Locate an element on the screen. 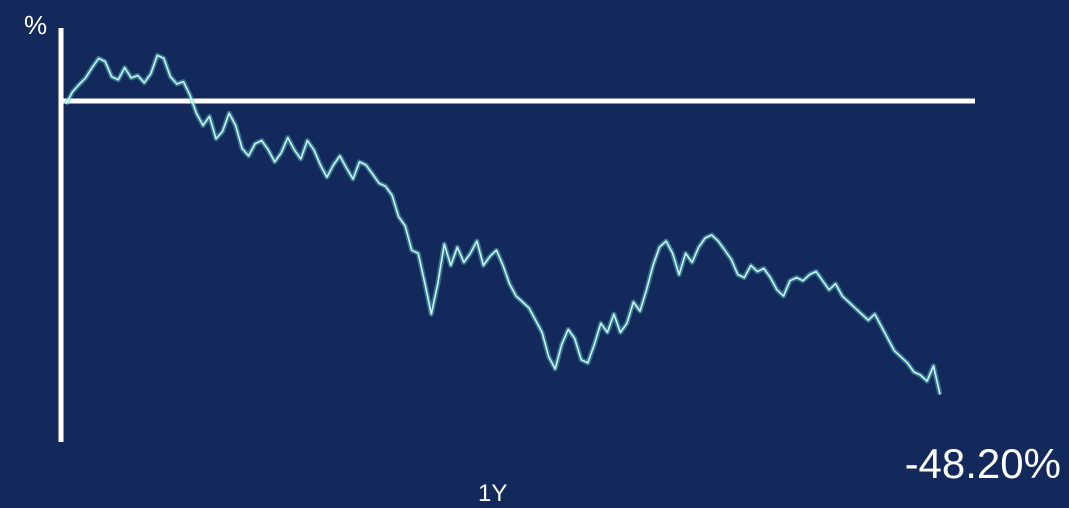 The height and width of the screenshot is (508, 1069). x-axis-label: 1Y is located at coordinates (493, 493).